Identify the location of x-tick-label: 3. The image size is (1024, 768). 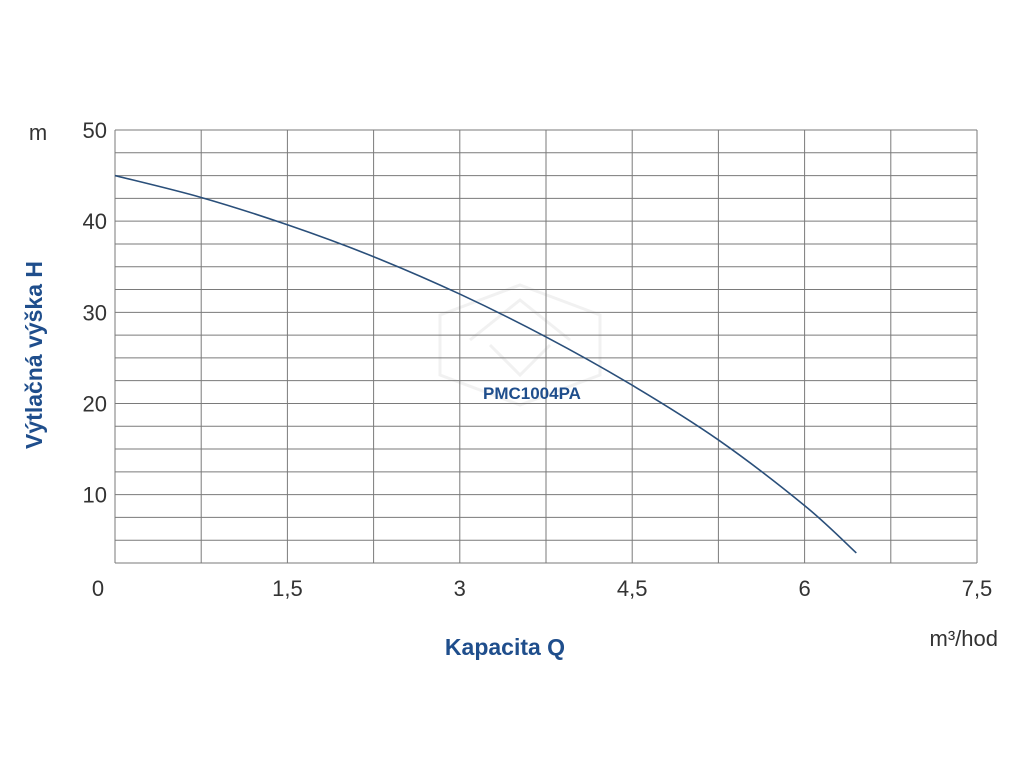
(460, 588).